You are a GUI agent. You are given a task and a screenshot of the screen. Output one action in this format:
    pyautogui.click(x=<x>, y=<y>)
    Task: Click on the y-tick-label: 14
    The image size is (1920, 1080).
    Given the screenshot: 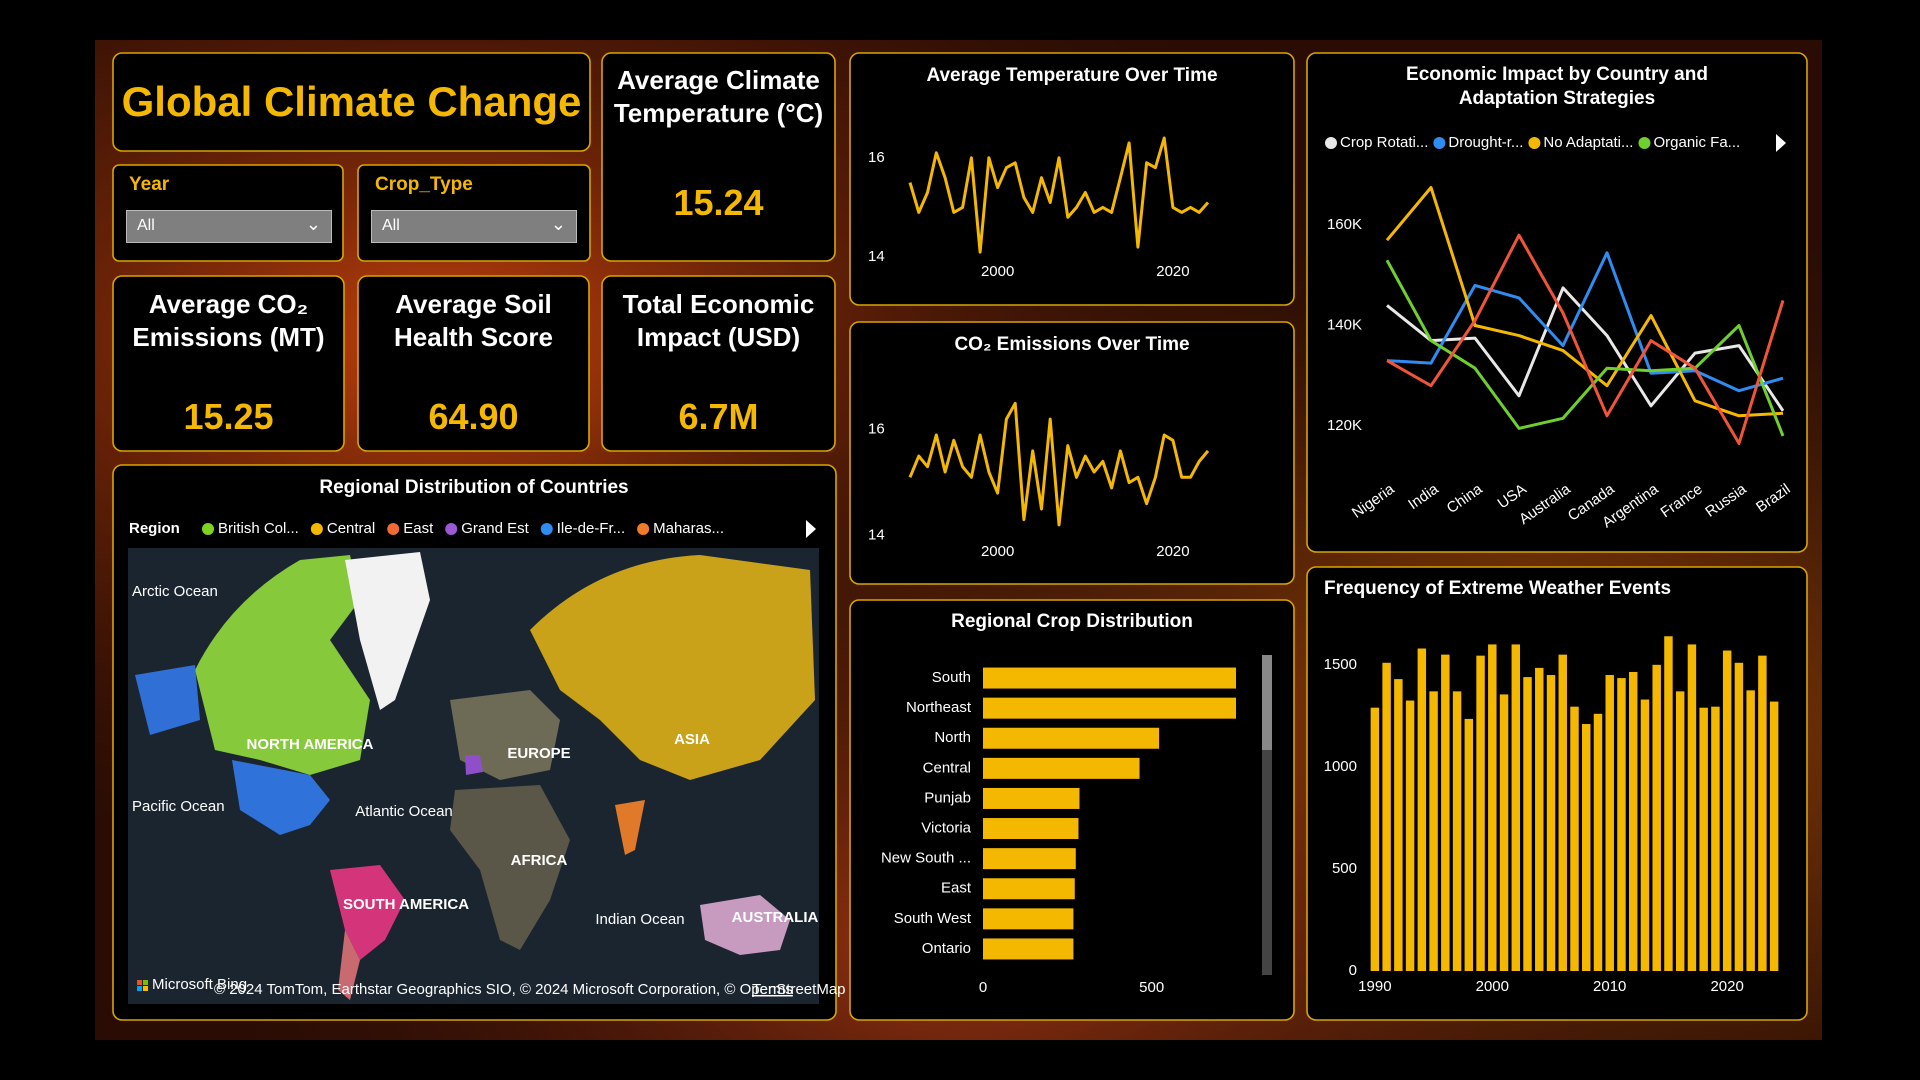 What is the action you would take?
    pyautogui.click(x=876, y=534)
    